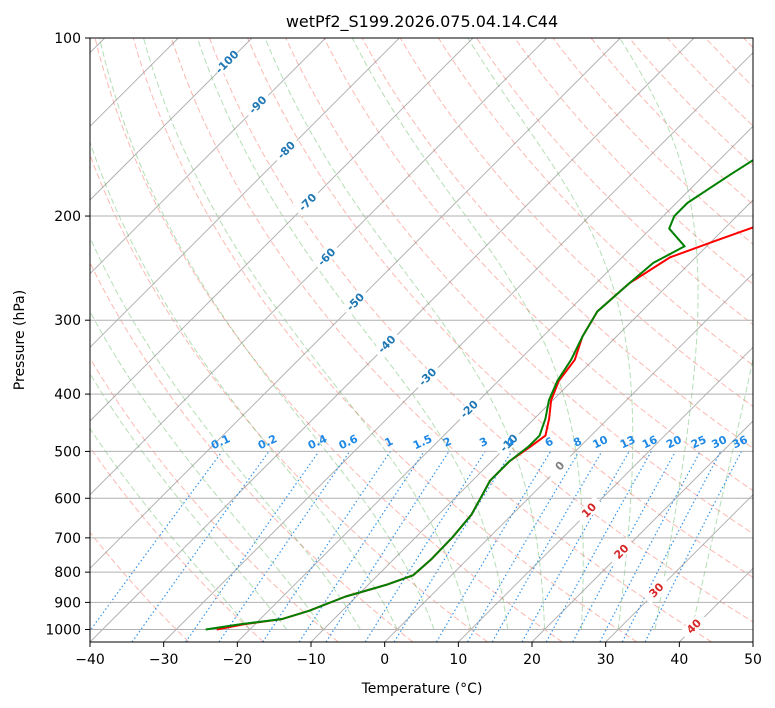 The height and width of the screenshot is (708, 775). What do you see at coordinates (67, 603) in the screenshot?
I see `y-tick-label: 900` at bounding box center [67, 603].